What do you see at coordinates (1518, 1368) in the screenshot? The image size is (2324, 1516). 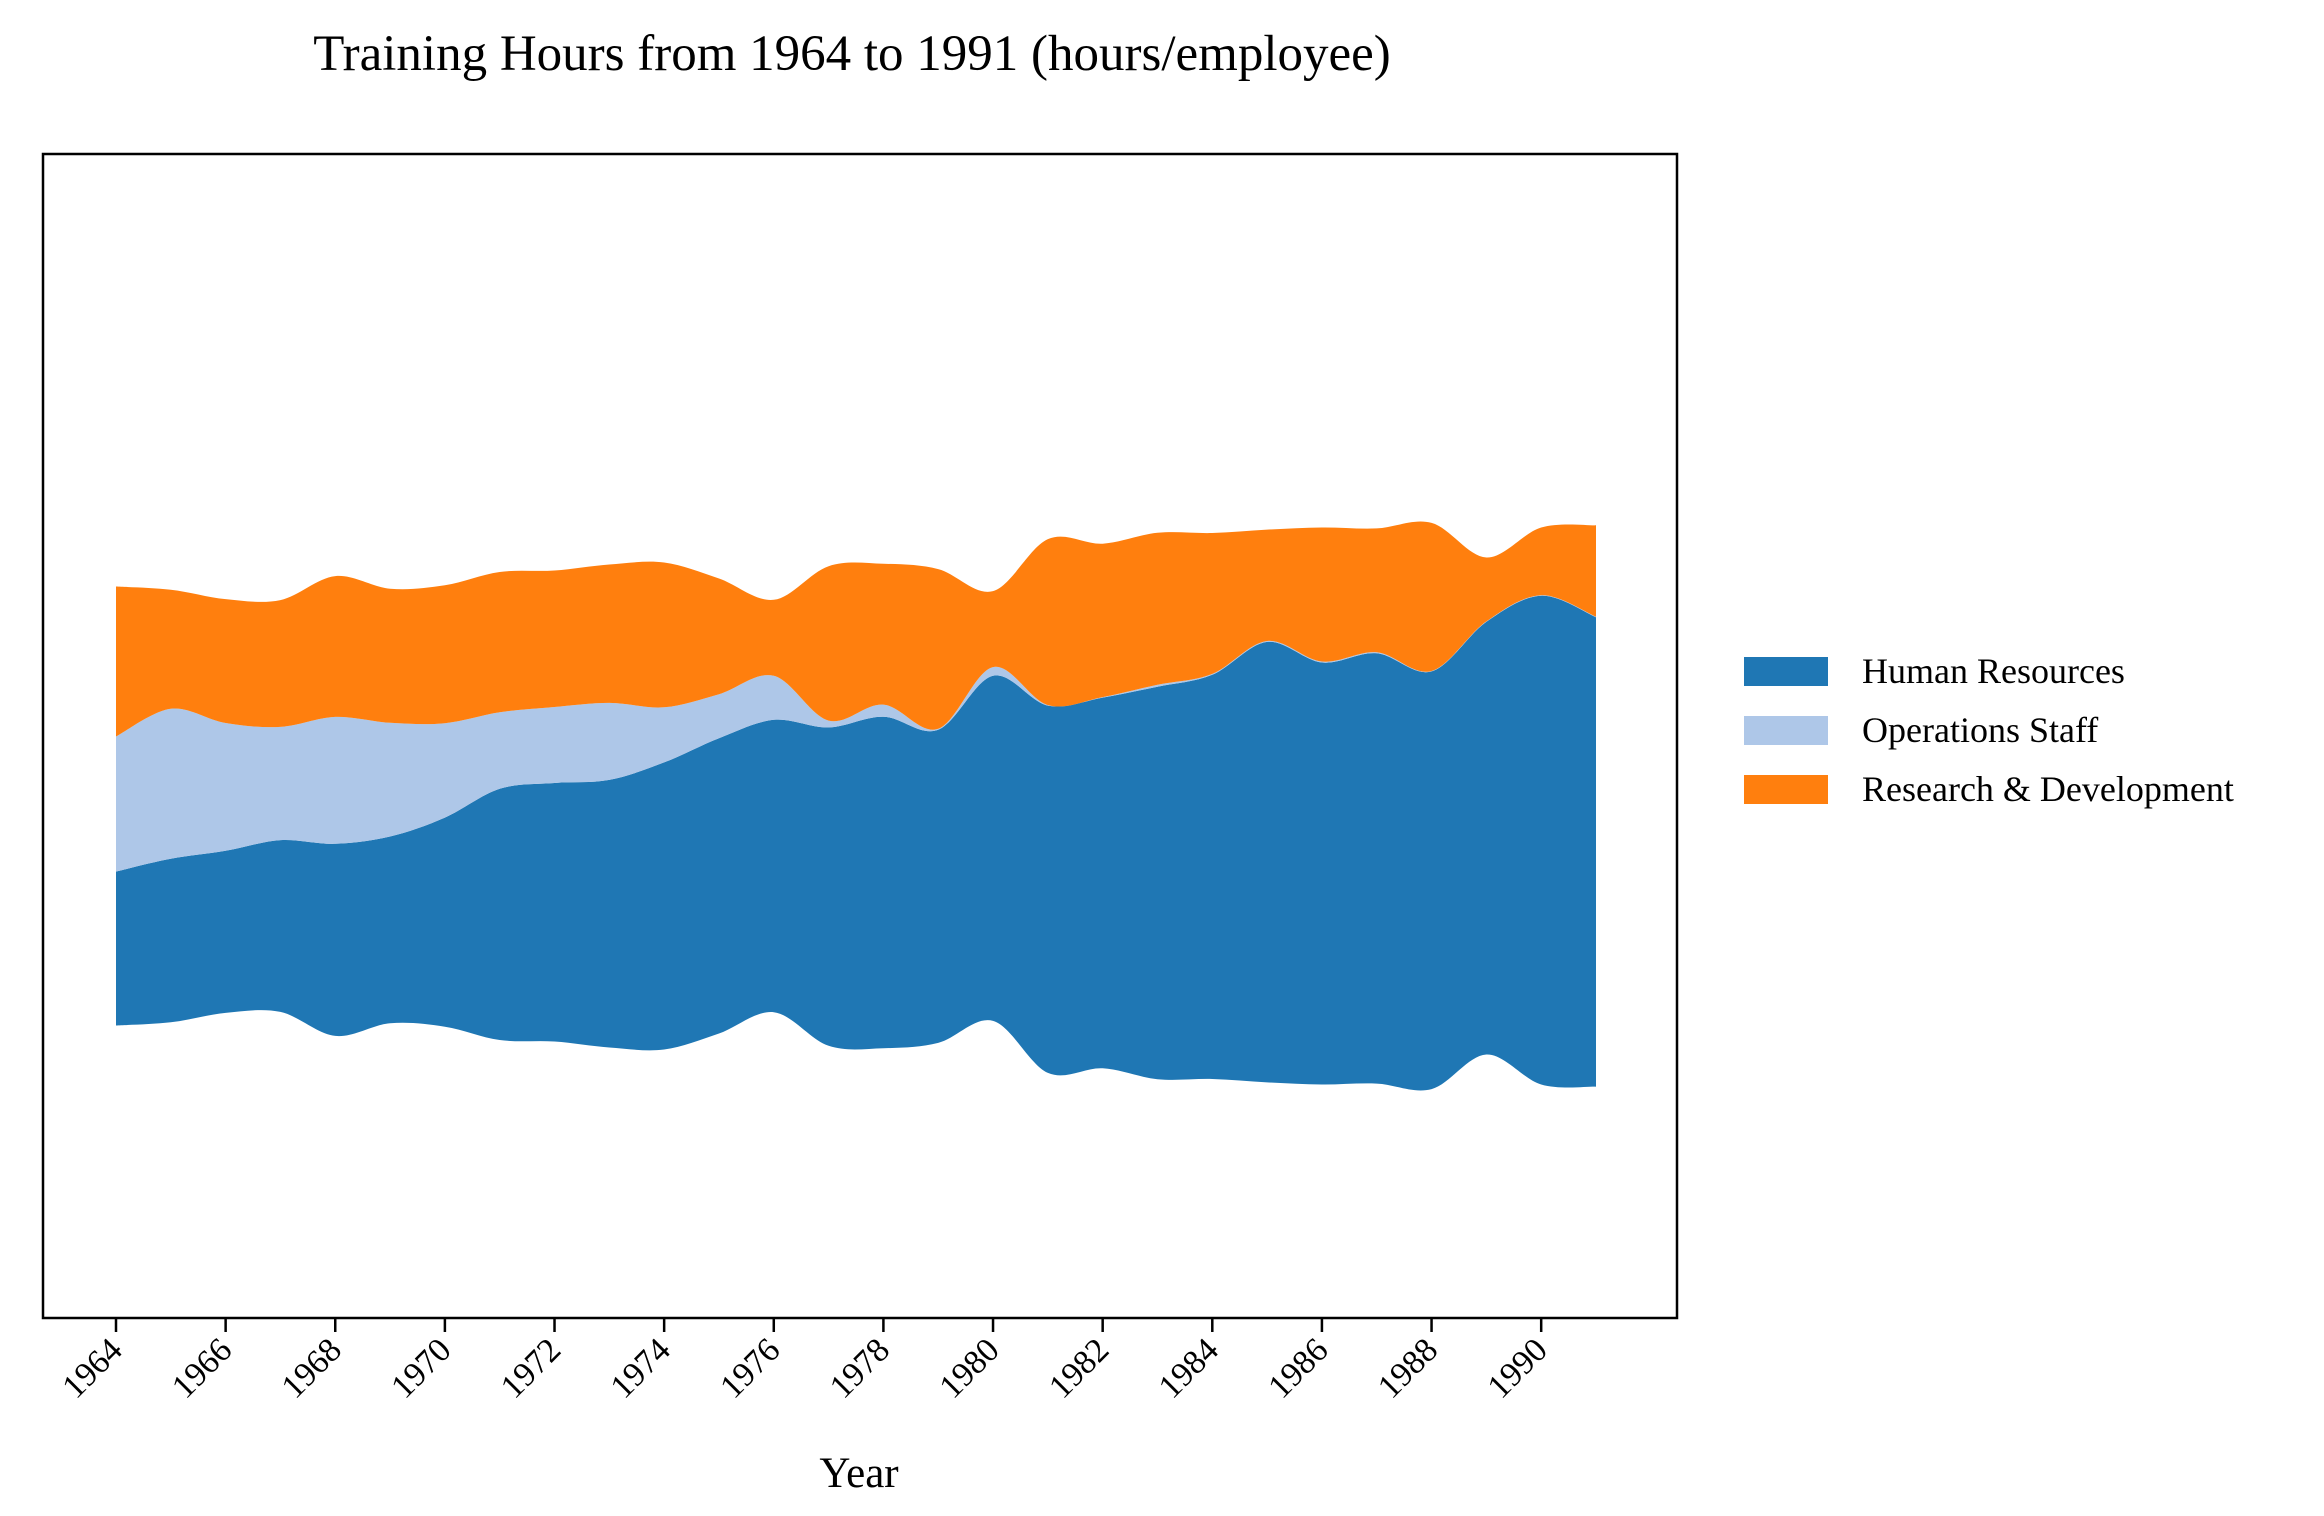 I see `x-tick-label: 1990` at bounding box center [1518, 1368].